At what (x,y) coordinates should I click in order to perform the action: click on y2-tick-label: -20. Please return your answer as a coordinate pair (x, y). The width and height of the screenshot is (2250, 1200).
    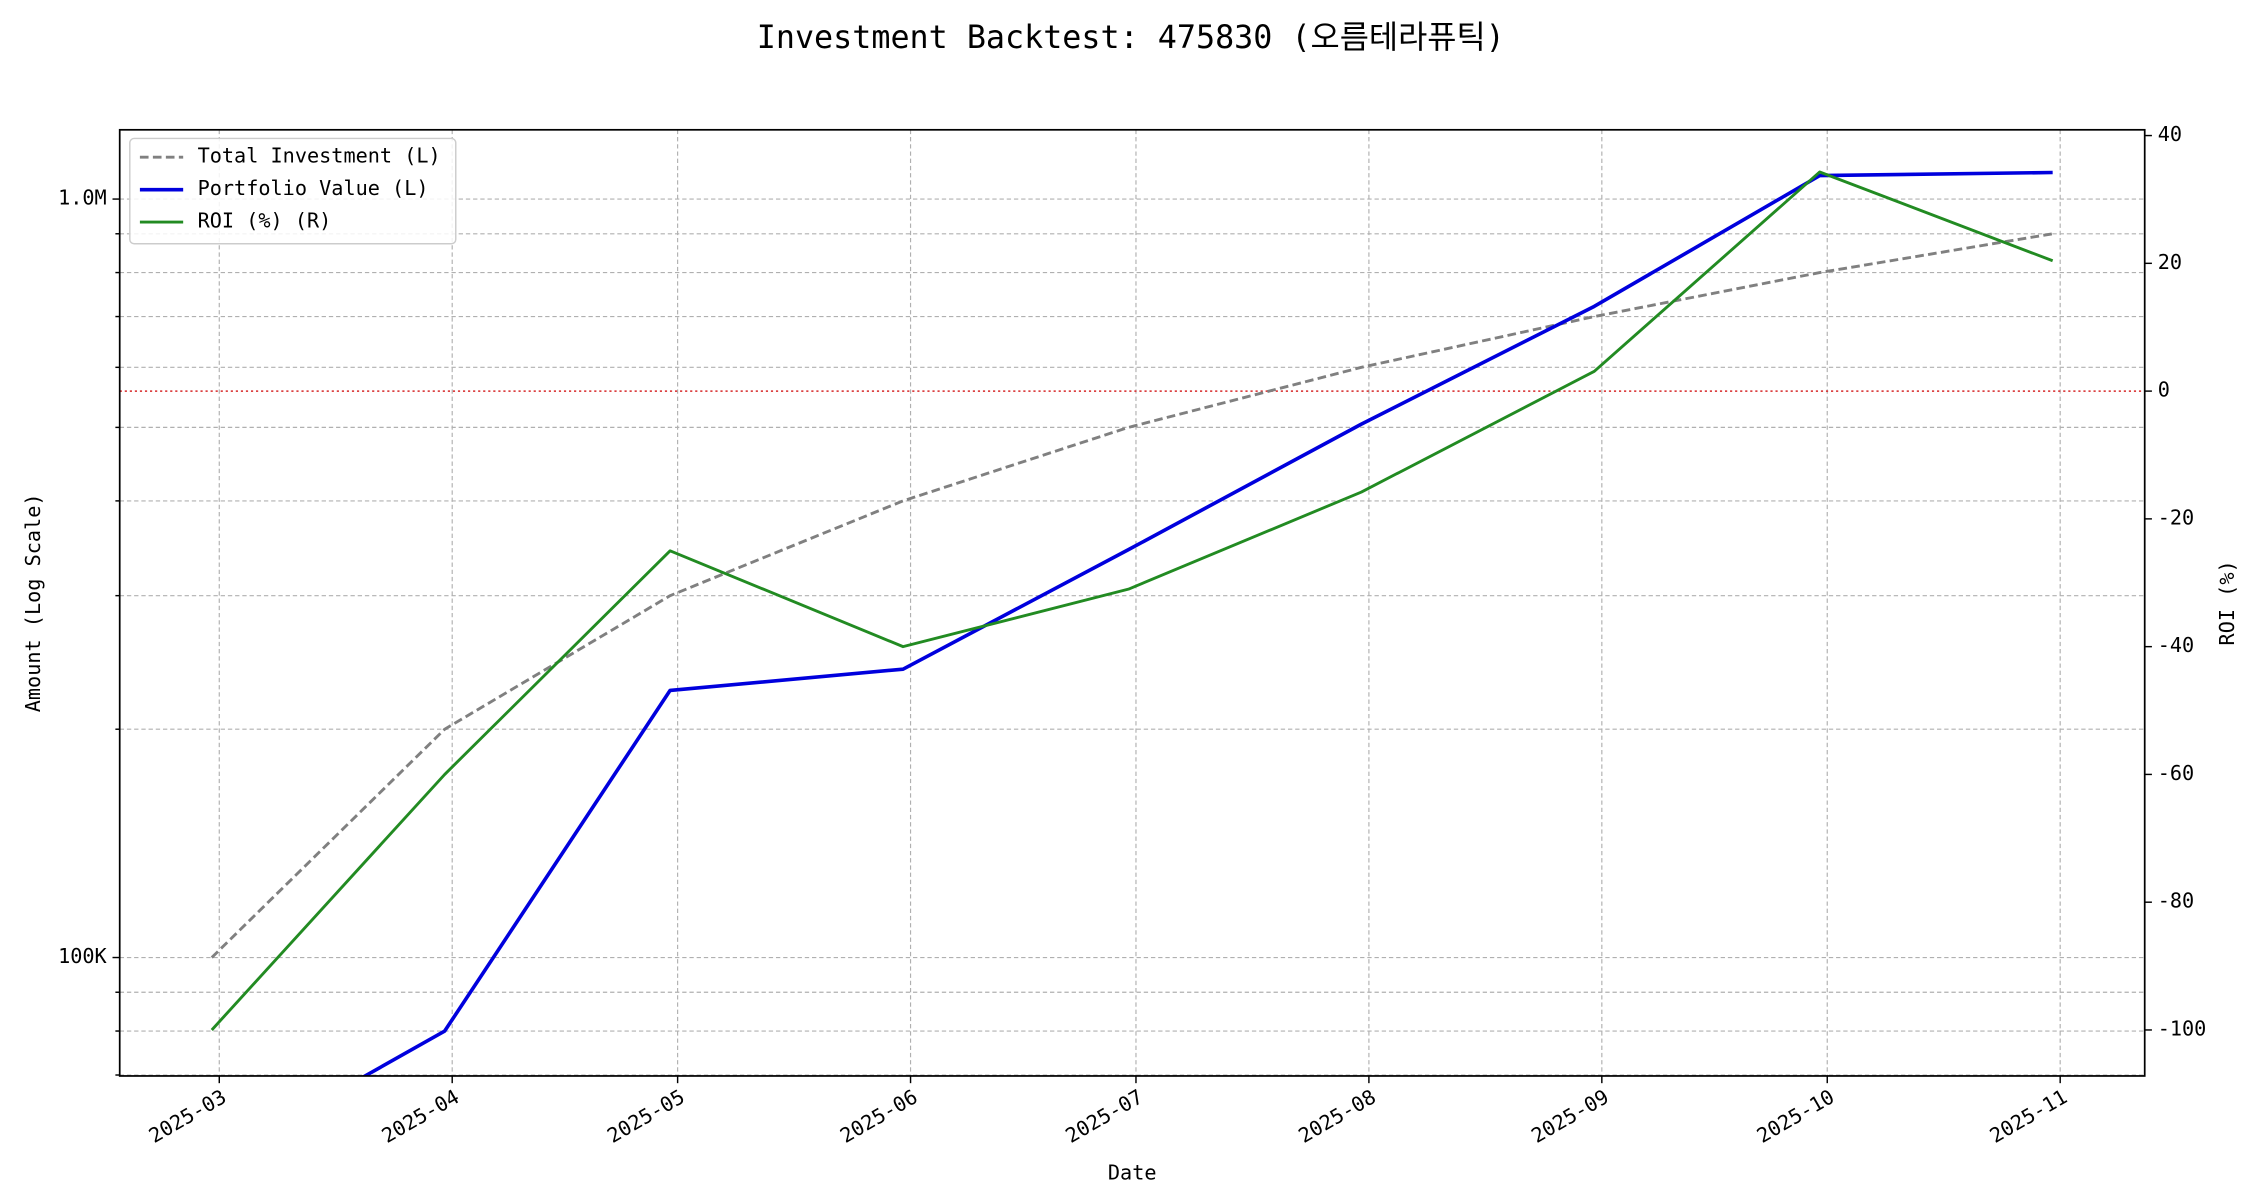
    Looking at the image, I should click on (2176, 517).